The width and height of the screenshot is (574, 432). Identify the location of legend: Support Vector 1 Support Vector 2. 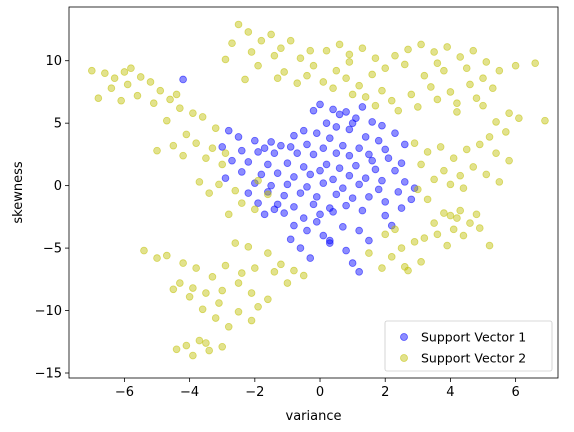
(468, 346).